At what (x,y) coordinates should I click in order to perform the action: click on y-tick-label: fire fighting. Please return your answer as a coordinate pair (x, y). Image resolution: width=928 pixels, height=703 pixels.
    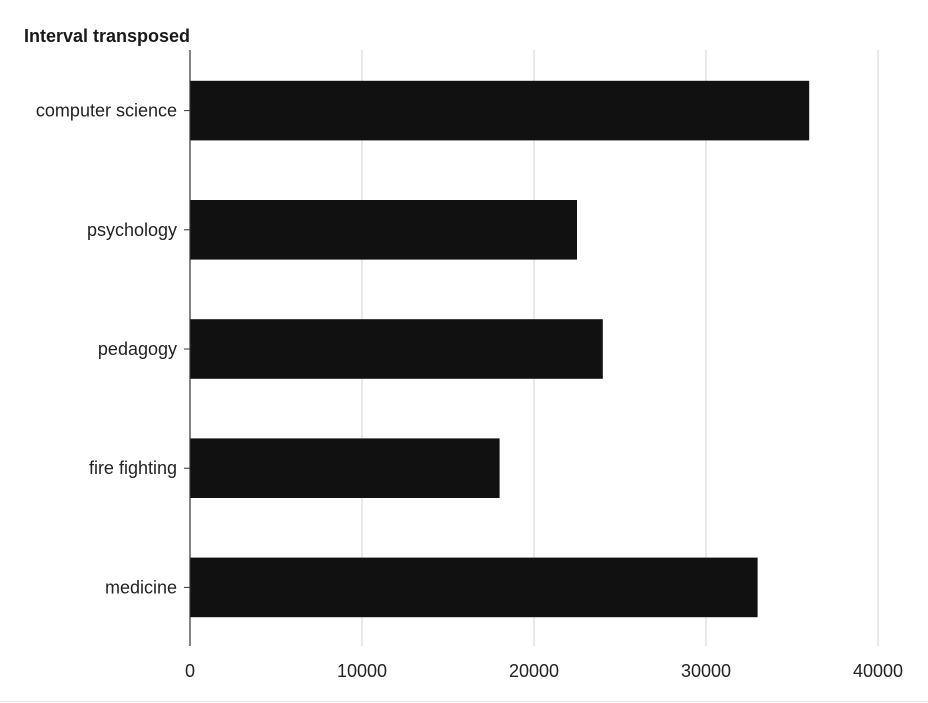
    Looking at the image, I should click on (133, 468).